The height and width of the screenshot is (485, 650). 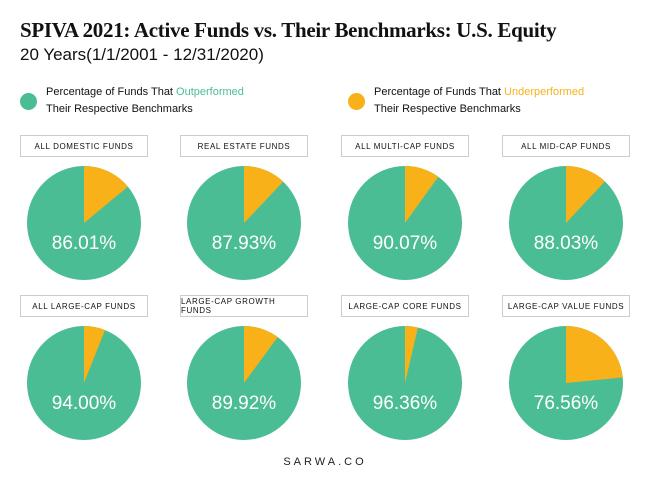 What do you see at coordinates (244, 306) in the screenshot?
I see `pie-label: LARGE-CAP GROWTH FUNDS` at bounding box center [244, 306].